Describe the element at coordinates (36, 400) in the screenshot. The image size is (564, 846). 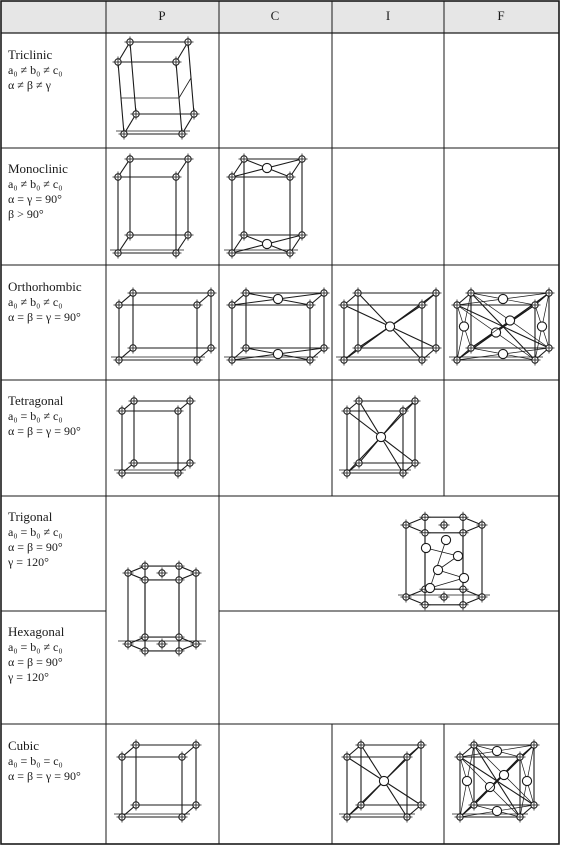
I see `system-name-tetragonal: Tetragonal` at that location.